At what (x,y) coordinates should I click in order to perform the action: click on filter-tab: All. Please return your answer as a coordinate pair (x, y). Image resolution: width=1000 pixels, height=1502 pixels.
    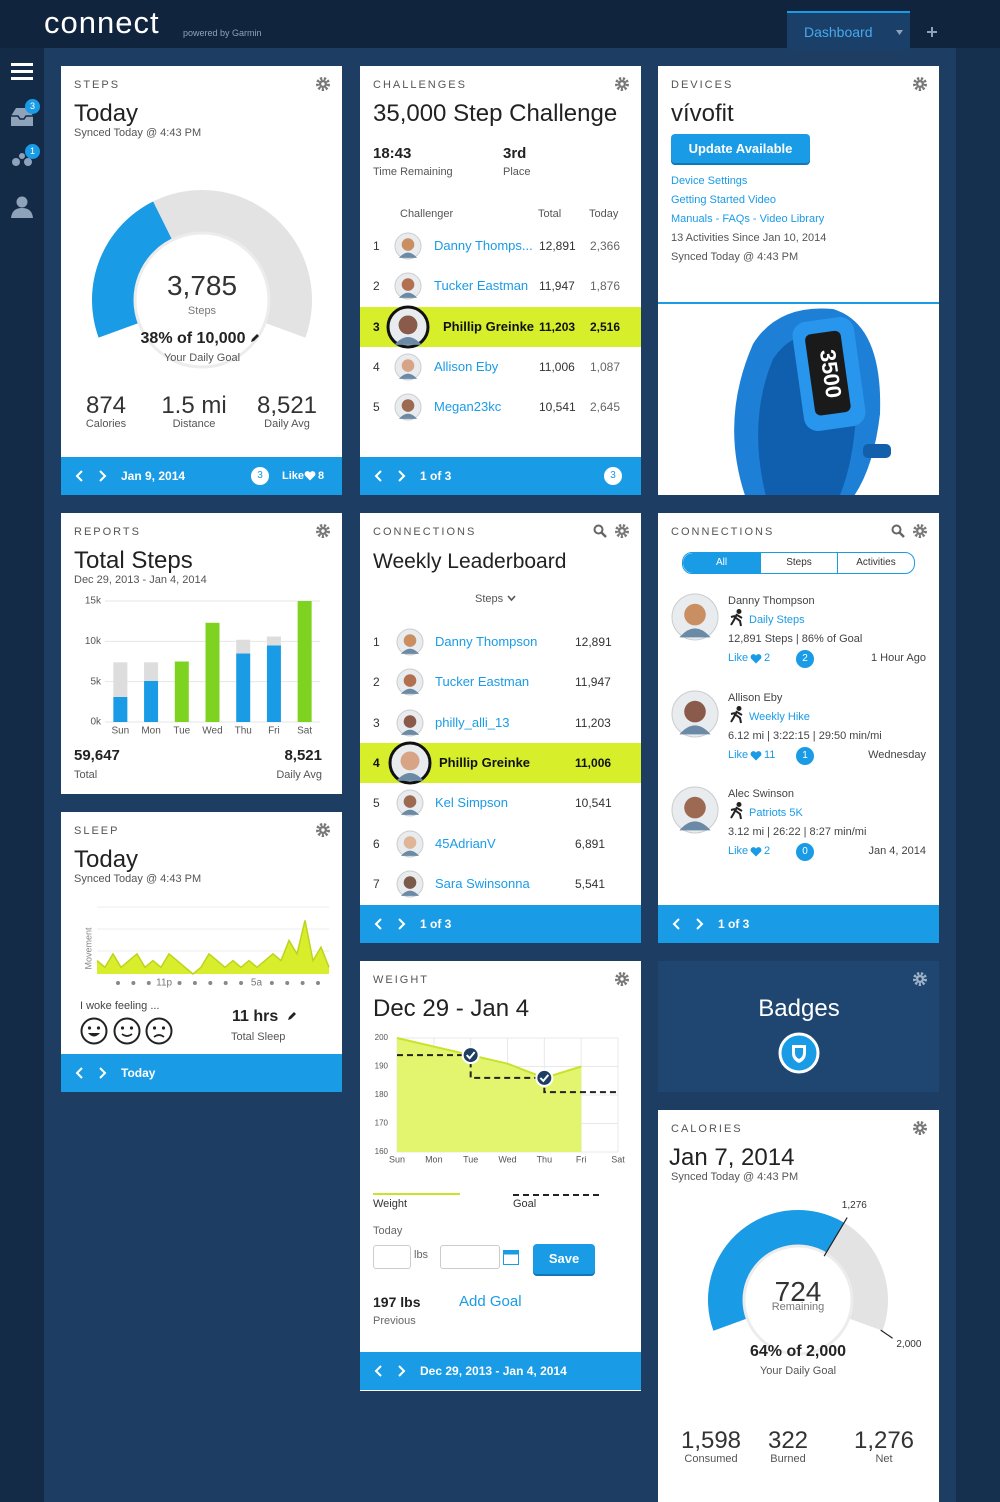
    Looking at the image, I should click on (721, 563).